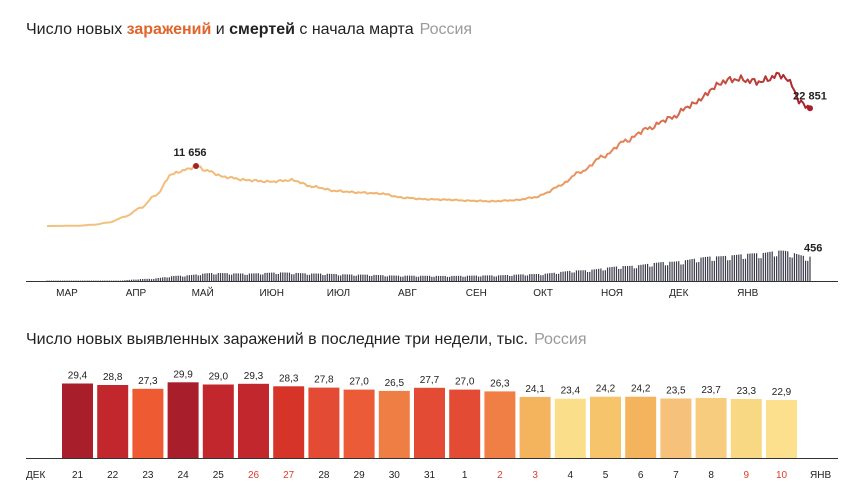 This screenshot has width=862, height=502. I want to click on x-tick-label: МАР, so click(67, 293).